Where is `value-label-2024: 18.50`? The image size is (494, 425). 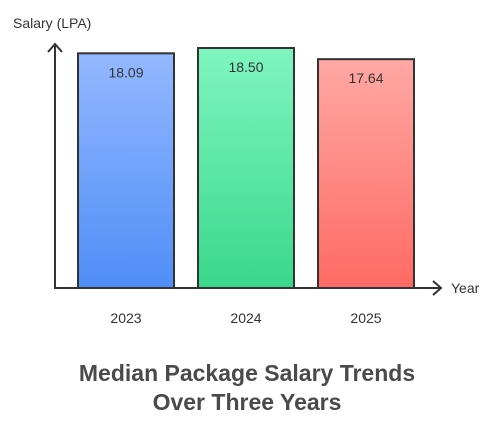
value-label-2024: 18.50 is located at coordinates (245, 67).